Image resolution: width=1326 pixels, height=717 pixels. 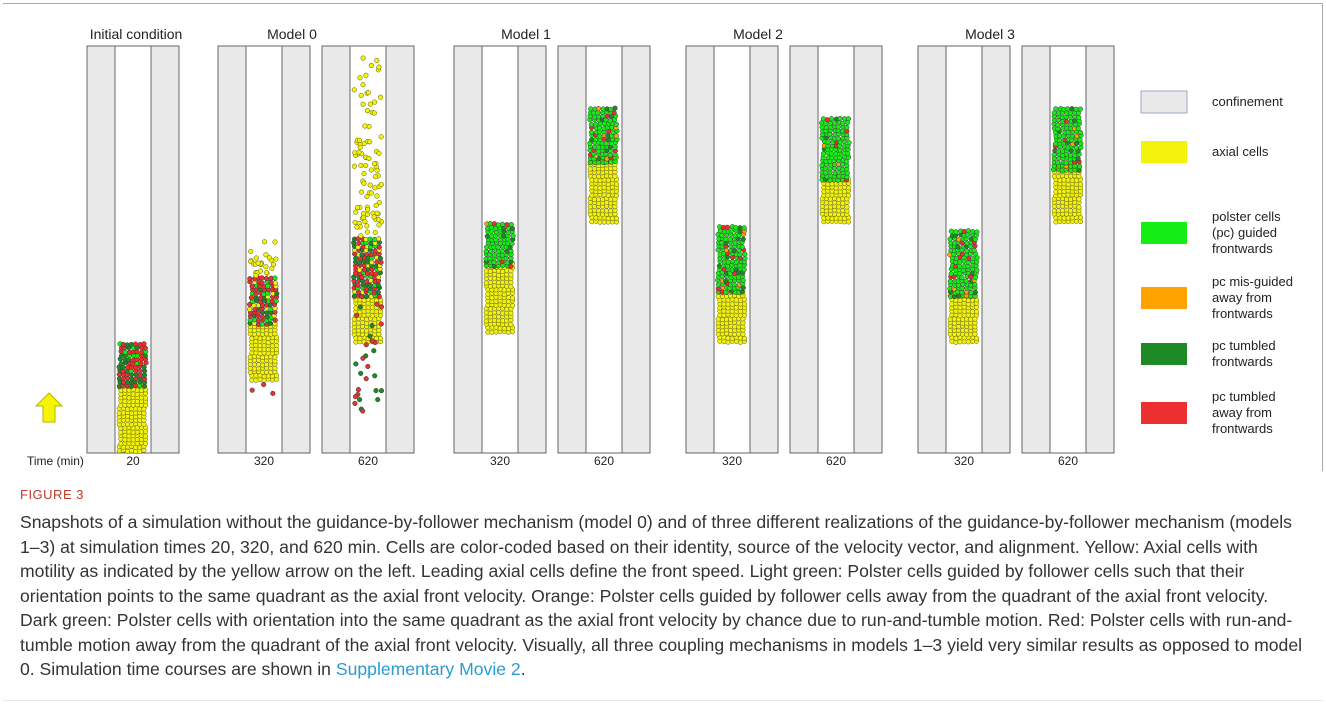 I want to click on time-label: 320, so click(x=964, y=461).